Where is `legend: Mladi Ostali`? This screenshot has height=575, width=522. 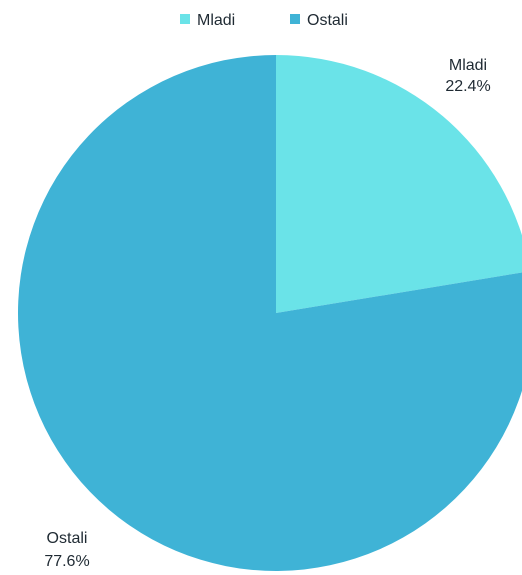 legend: Mladi Ostali is located at coordinates (264, 20).